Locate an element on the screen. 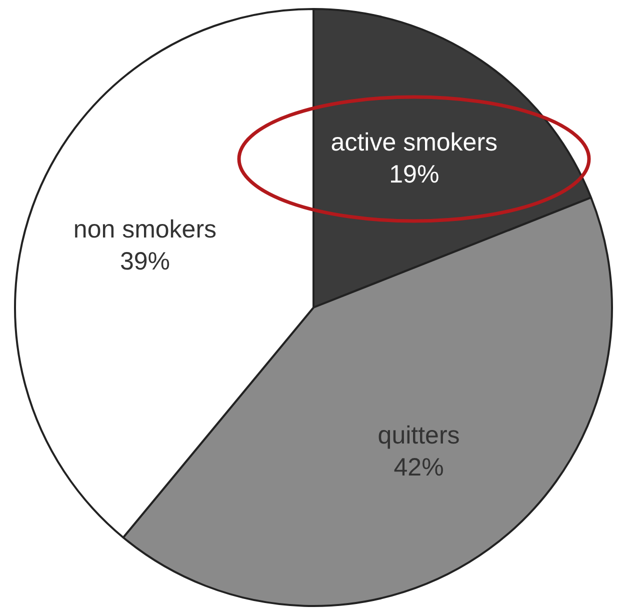 The image size is (627, 615). slice-label: non smokers is located at coordinates (145, 230).